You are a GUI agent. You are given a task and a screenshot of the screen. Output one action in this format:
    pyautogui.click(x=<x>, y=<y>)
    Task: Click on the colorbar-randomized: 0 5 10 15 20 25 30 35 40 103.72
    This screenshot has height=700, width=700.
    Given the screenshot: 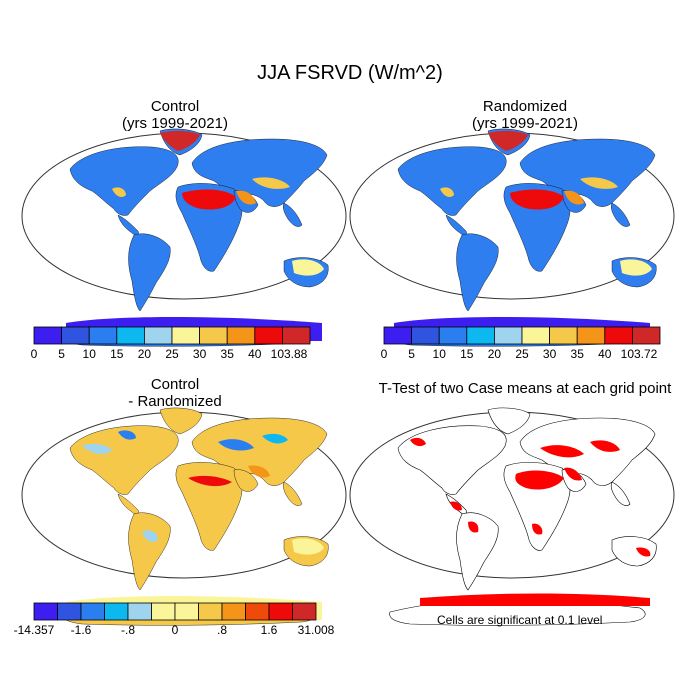 What is the action you would take?
    pyautogui.click(x=521, y=343)
    